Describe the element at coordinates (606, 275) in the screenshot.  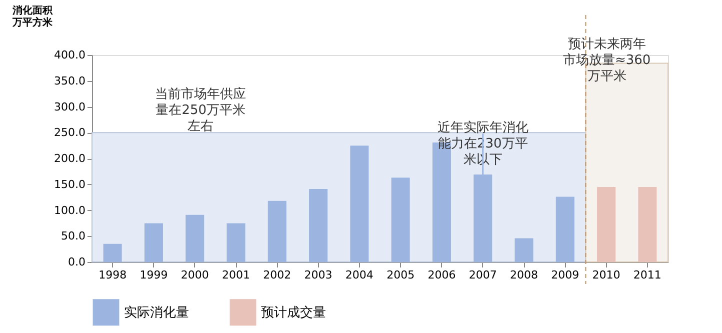
I see `x-tick-label: 2010` at that location.